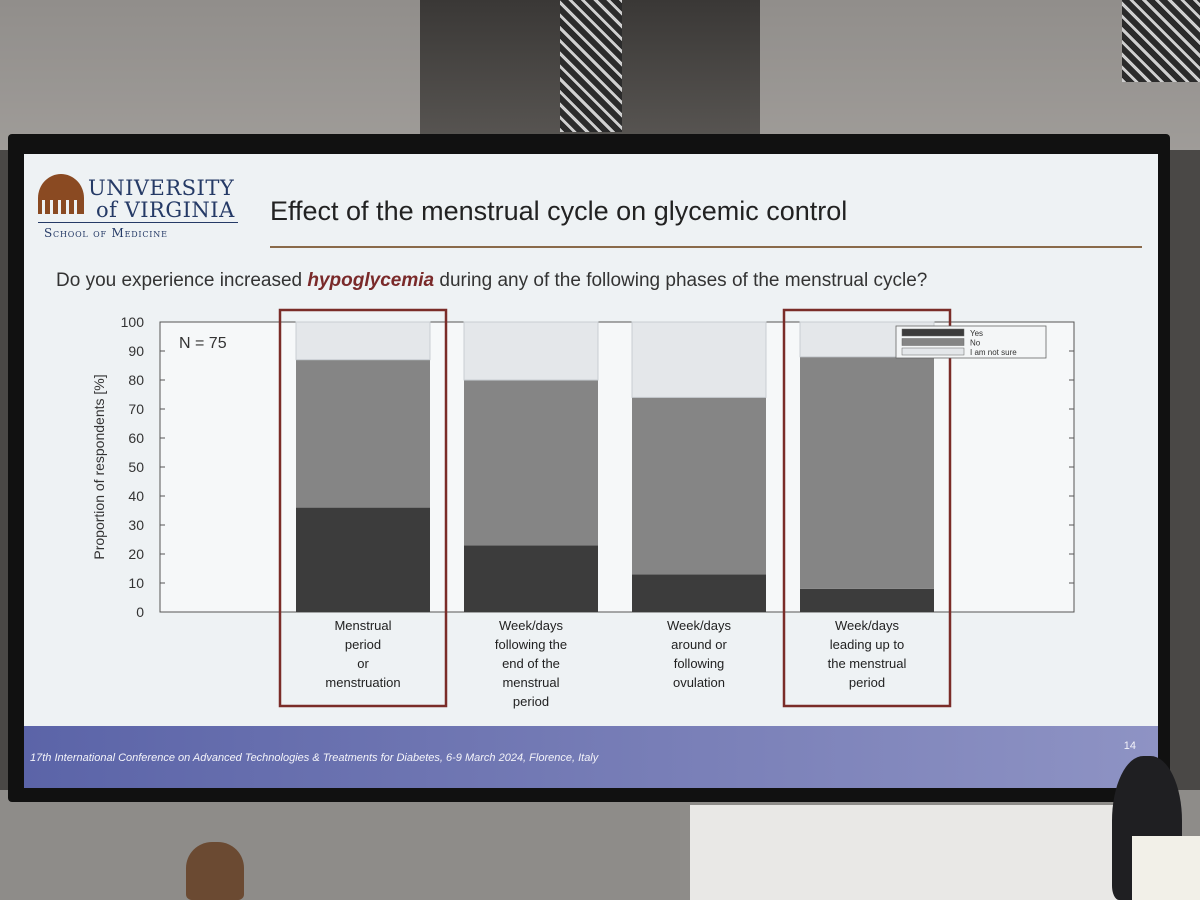  Describe the element at coordinates (138, 222) in the screenshot. I see `logo-divider` at that location.